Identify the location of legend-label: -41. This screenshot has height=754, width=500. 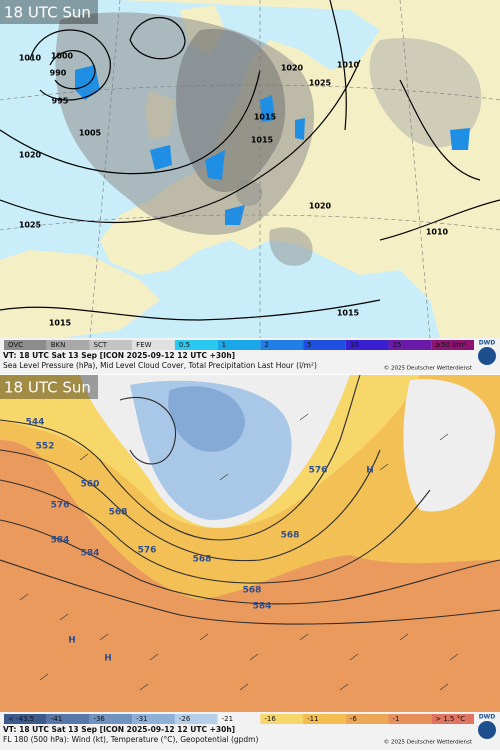
(56, 719).